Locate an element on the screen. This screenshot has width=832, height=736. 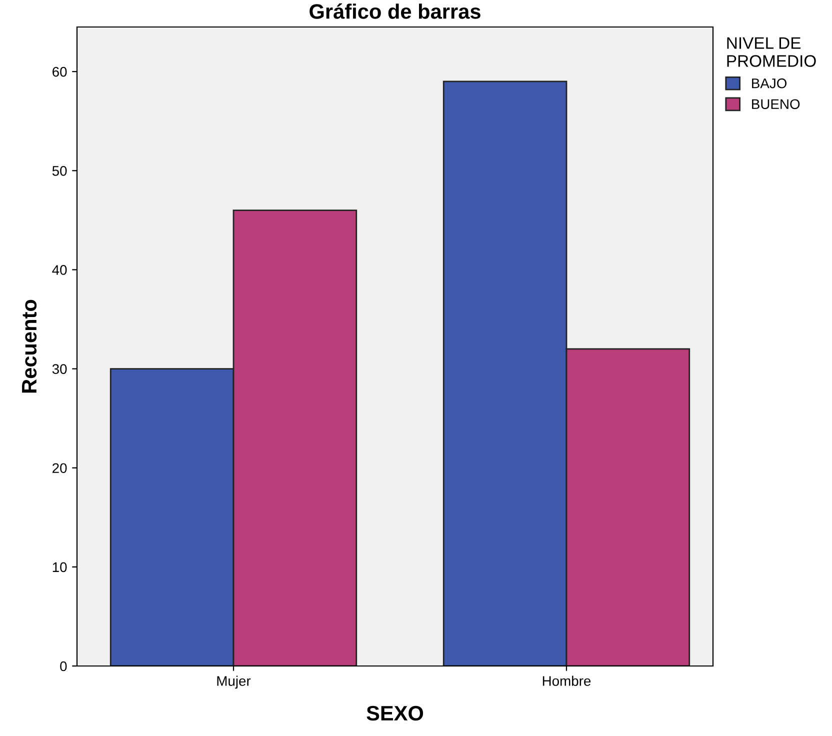
legend-label: BUENO is located at coordinates (776, 104).